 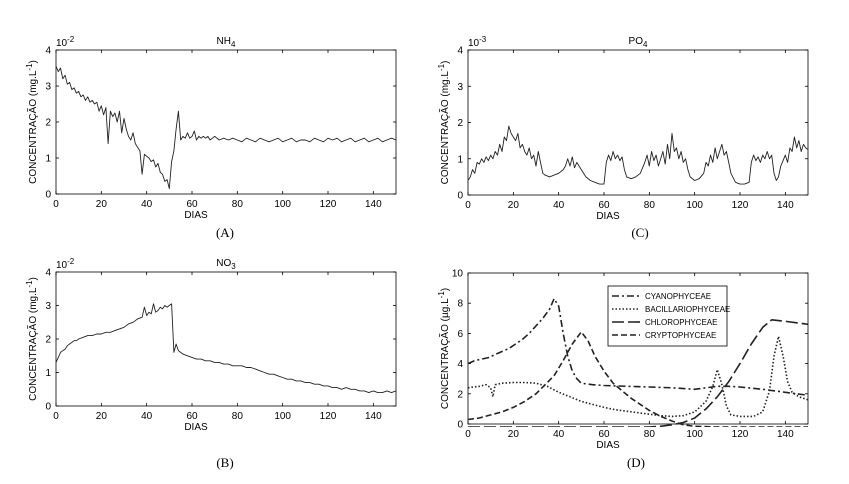 What do you see at coordinates (102, 416) in the screenshot?
I see `x-tick-label-b: 20` at bounding box center [102, 416].